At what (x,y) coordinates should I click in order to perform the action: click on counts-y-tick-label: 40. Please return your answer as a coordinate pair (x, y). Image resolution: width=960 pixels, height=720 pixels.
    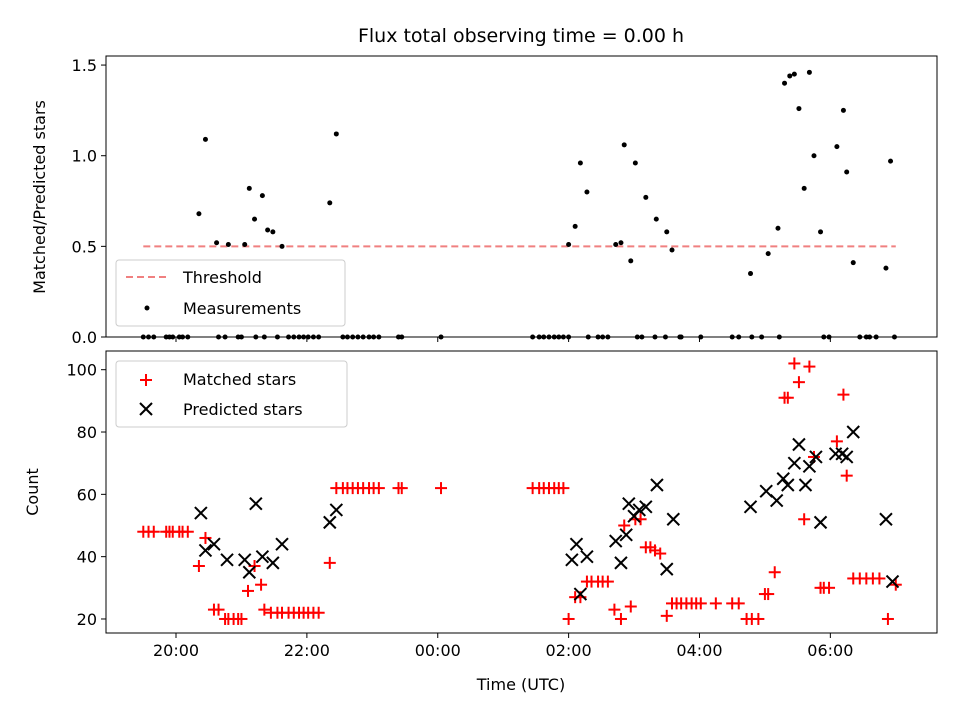
    Looking at the image, I should click on (87, 557).